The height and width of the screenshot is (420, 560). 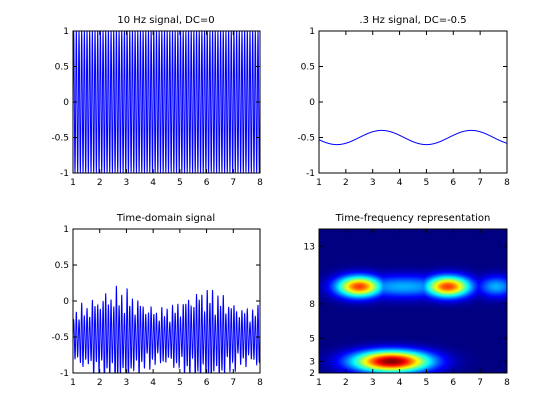 What do you see at coordinates (412, 20) in the screenshot?
I see `plot-title: .3 Hz signal, DC=-0.5` at bounding box center [412, 20].